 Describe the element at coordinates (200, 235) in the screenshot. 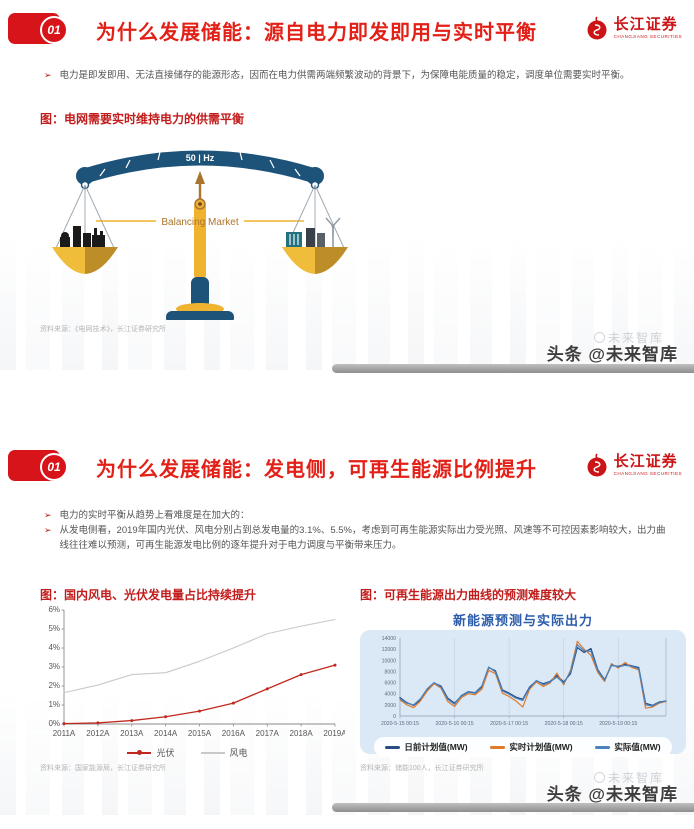

I see `balance-scale-illustration: 50 | Hz Balancing Market` at that location.